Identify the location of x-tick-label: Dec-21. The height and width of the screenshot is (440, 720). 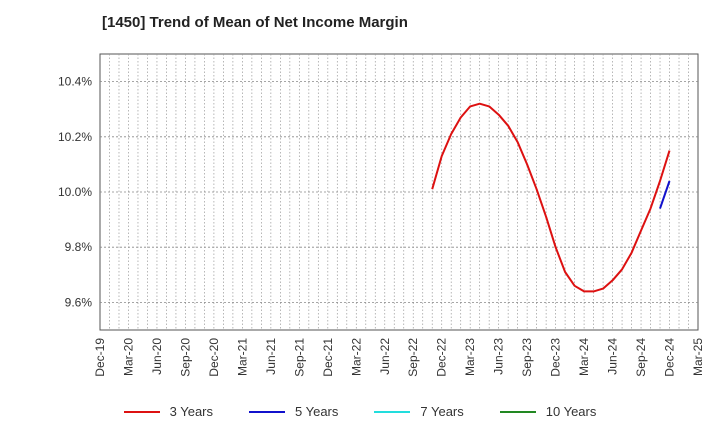
(328, 357).